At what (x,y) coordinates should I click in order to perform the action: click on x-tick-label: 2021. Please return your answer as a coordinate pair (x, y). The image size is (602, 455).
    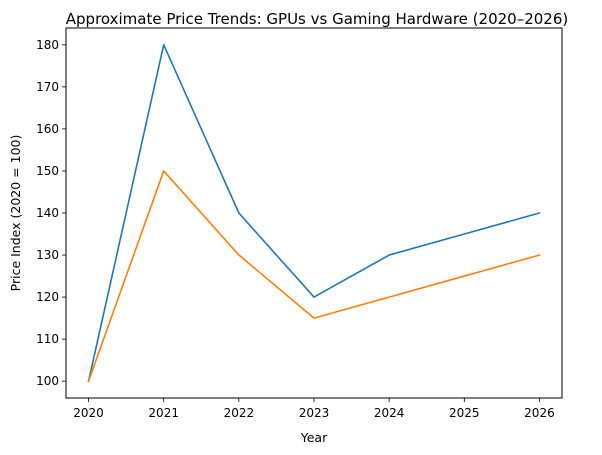
    Looking at the image, I should click on (163, 413).